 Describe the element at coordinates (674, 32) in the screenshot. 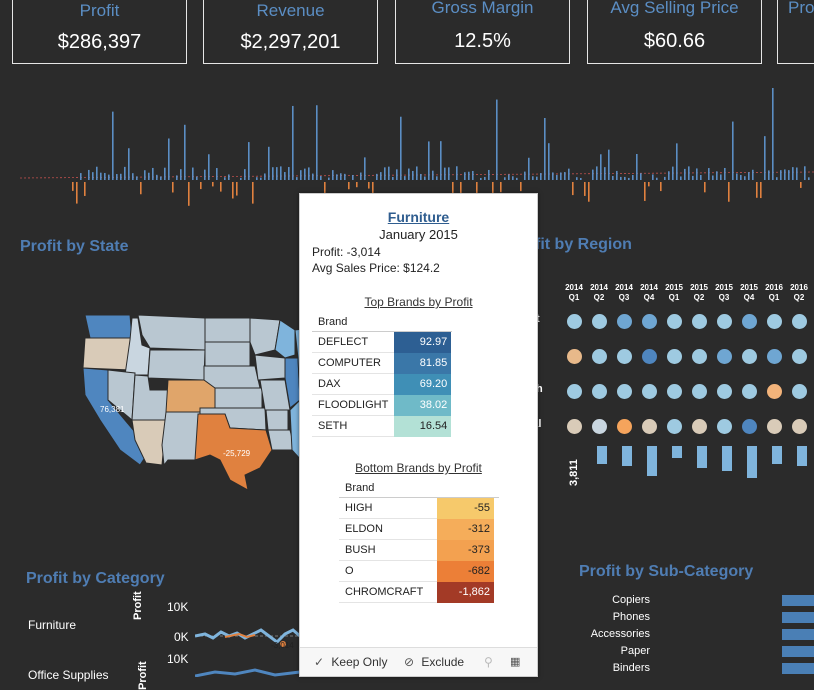

I see `kpi-avg-selling-price: Avg Selling Price $60.66` at that location.